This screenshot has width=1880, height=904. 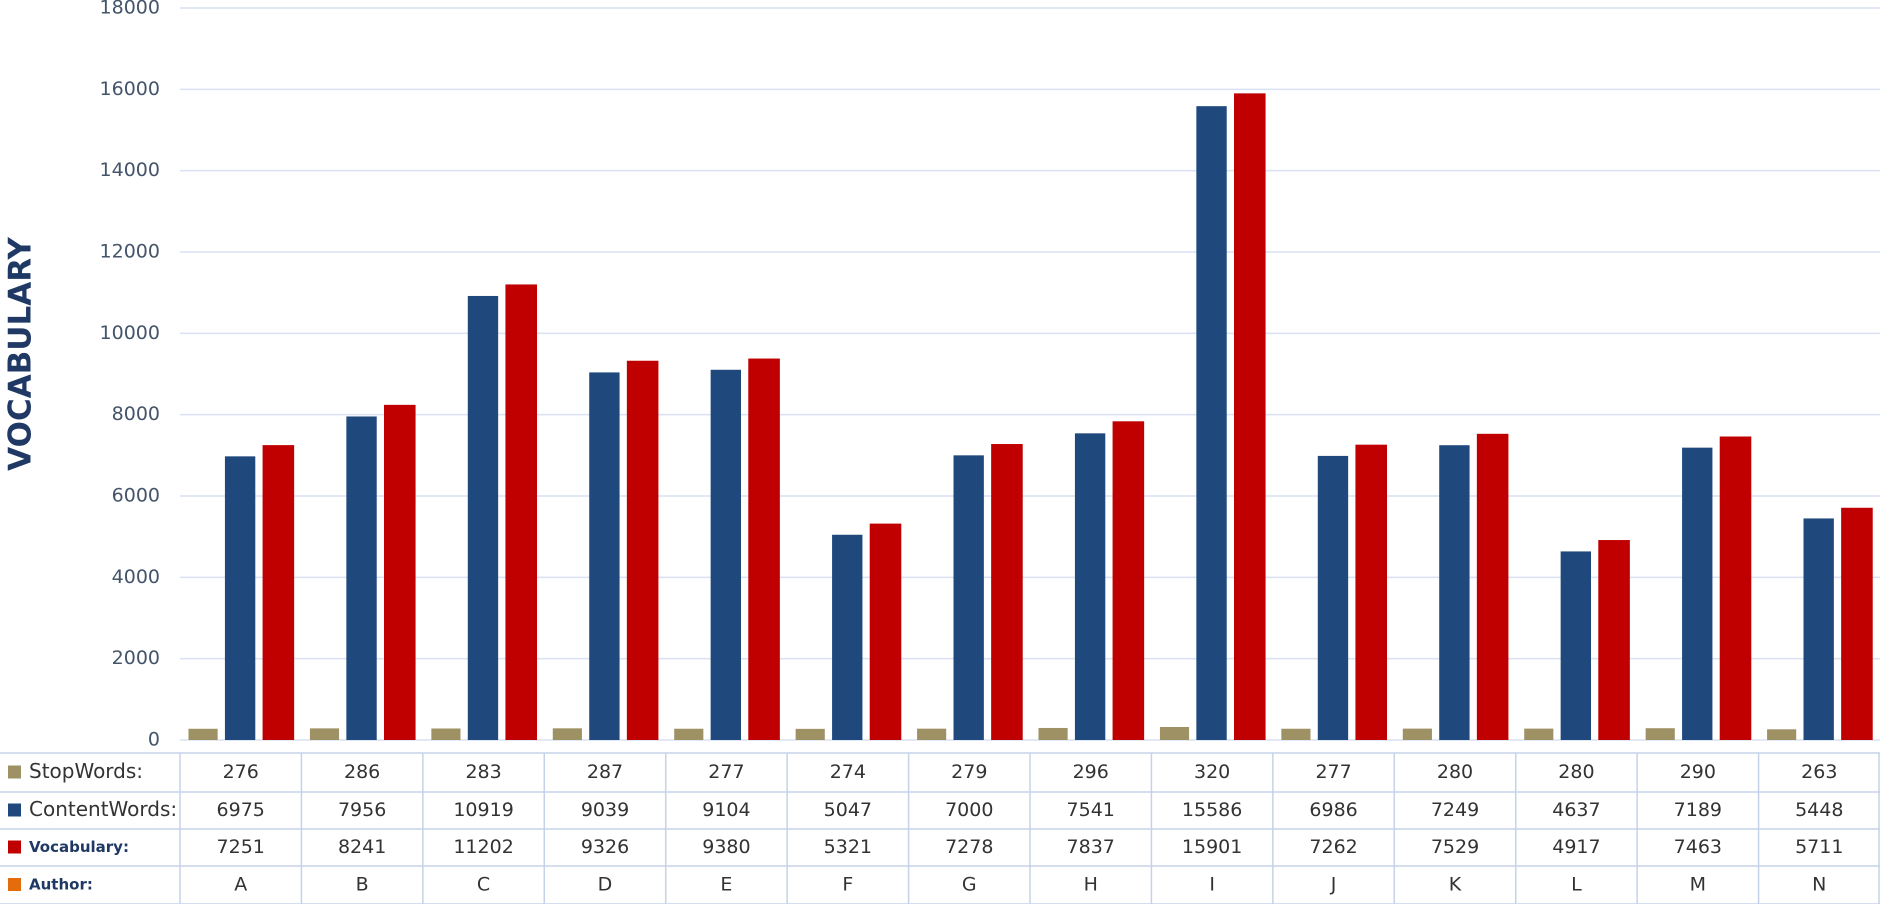 What do you see at coordinates (1212, 810) in the screenshot?
I see `table-value: 15586` at bounding box center [1212, 810].